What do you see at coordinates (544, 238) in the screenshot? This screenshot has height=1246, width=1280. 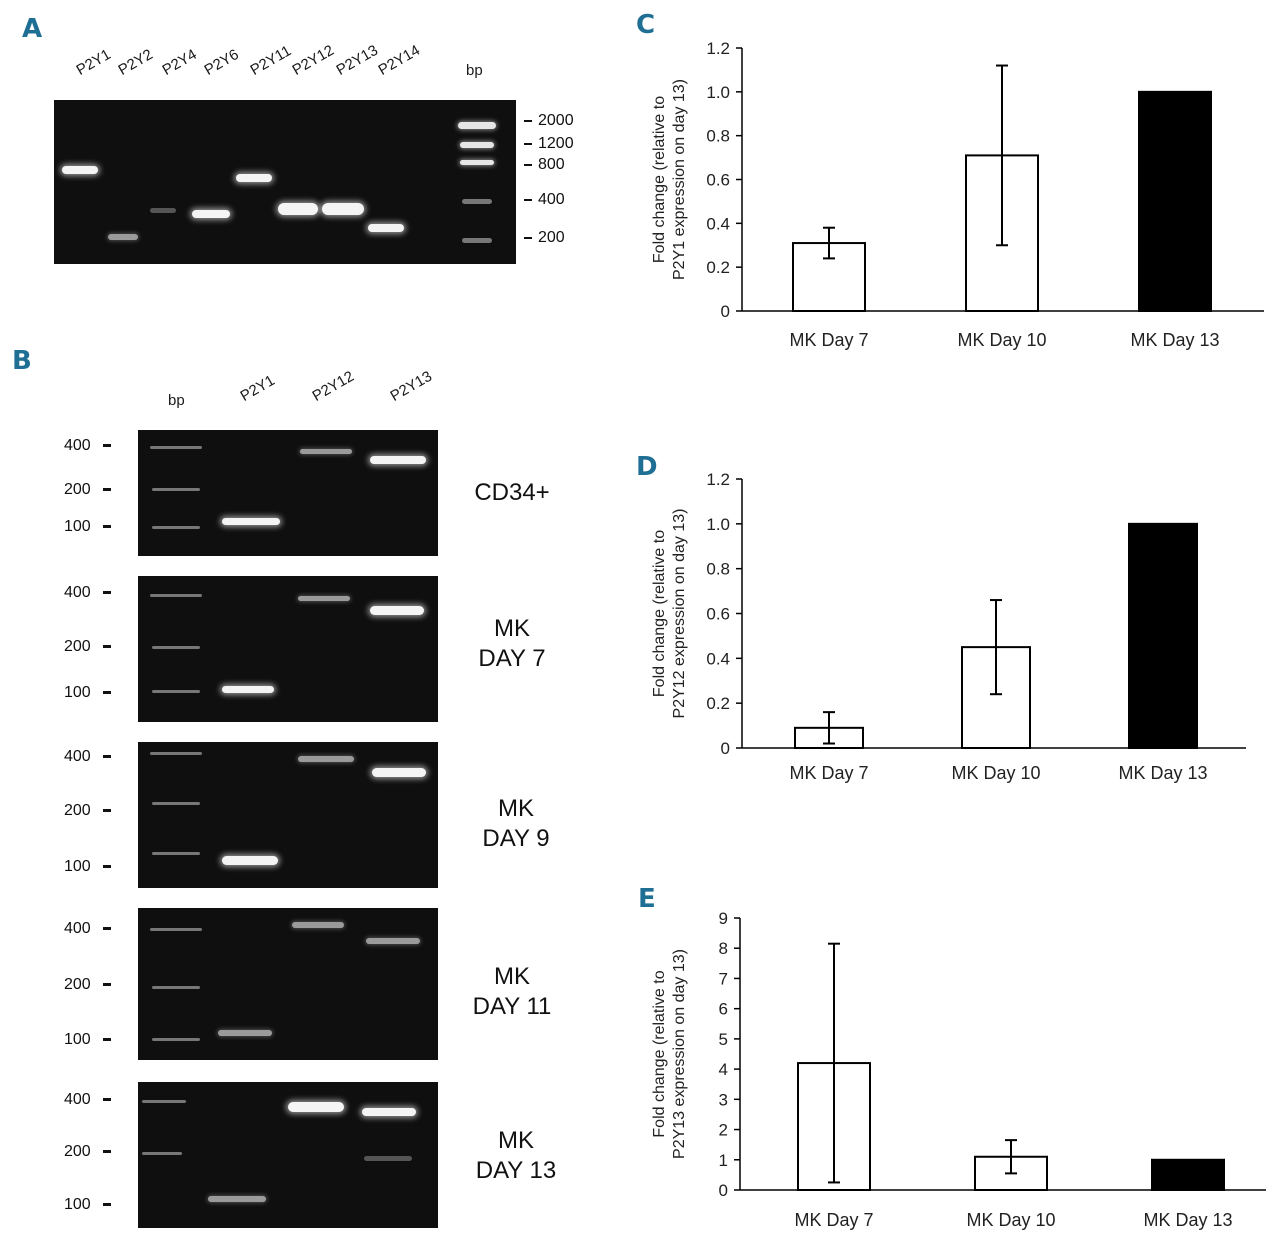 I see `gel-a-marker: 200` at bounding box center [544, 238].